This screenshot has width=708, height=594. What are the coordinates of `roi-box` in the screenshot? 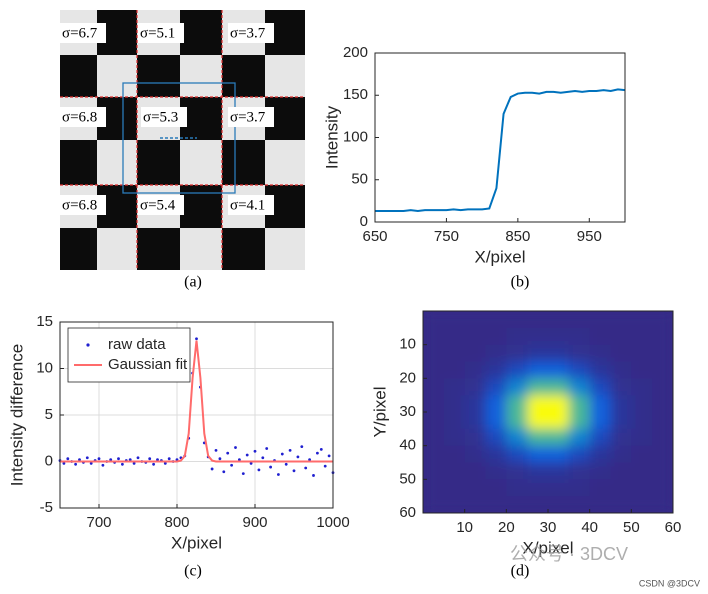 It's located at (179, 138).